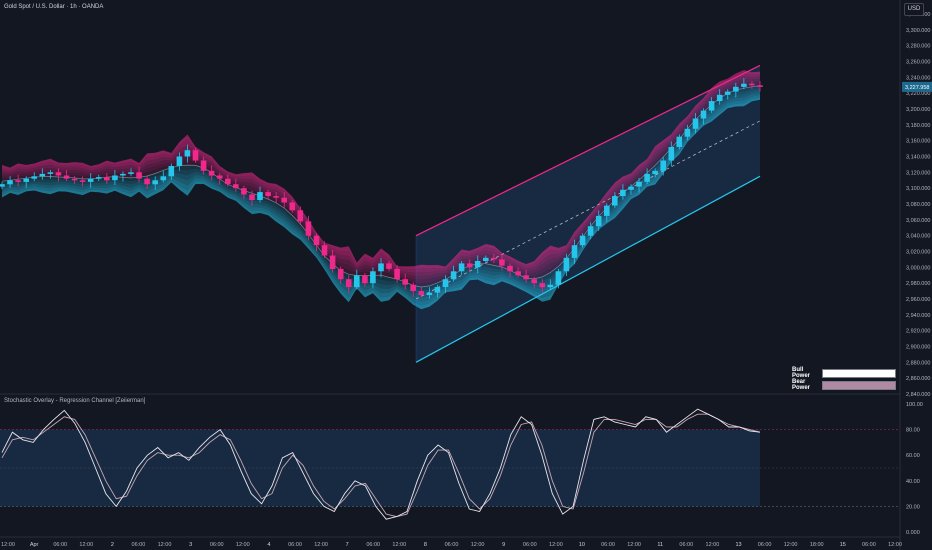  Describe the element at coordinates (918, 189) in the screenshot. I see `price-tick-label: 3,100.000` at that location.